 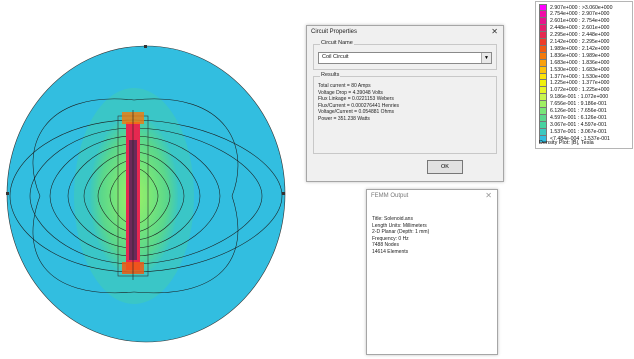 I want to click on legend-label: 2.754e+000 : 2.907e+000, so click(x=580, y=14).